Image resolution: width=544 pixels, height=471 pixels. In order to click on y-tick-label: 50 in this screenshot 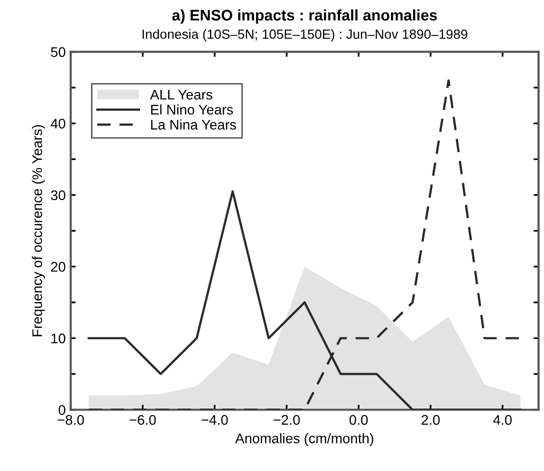, I will do `click(58, 52)`.